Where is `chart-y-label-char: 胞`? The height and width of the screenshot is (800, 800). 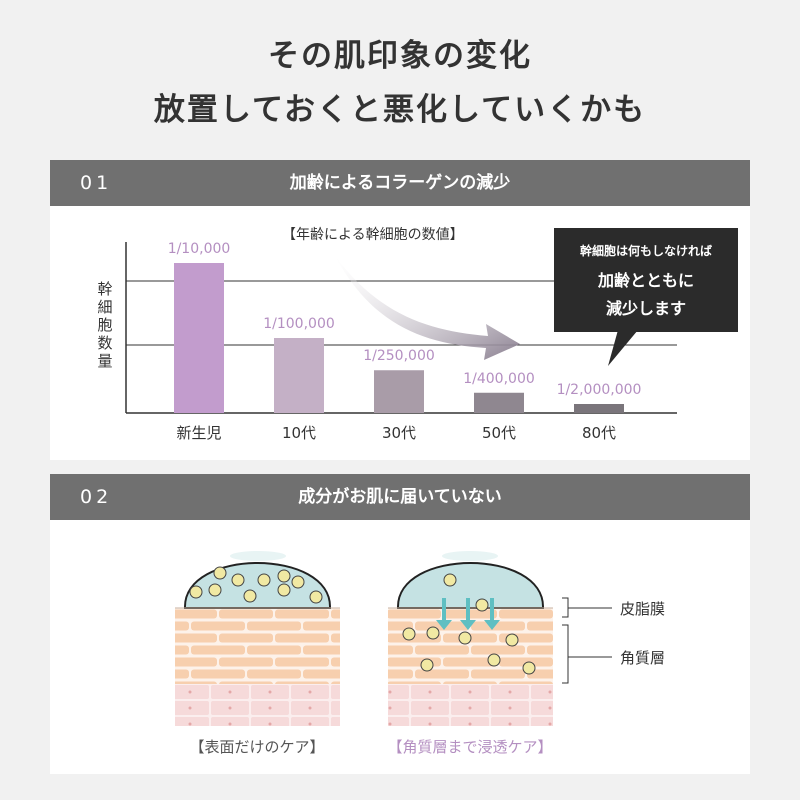 chart-y-label-char: 胞 is located at coordinates (105, 325).